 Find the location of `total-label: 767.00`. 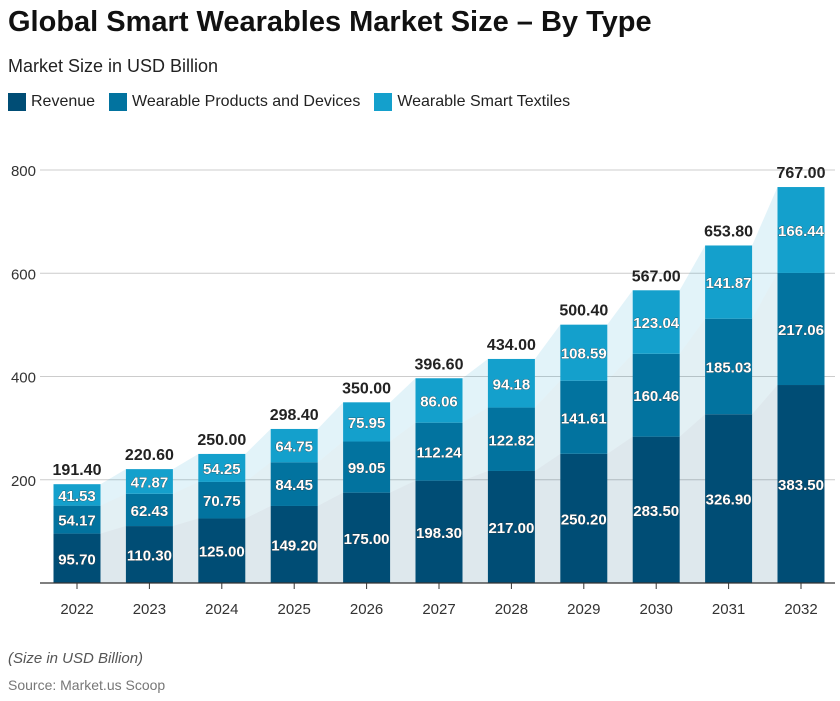

total-label: 767.00 is located at coordinates (801, 173).